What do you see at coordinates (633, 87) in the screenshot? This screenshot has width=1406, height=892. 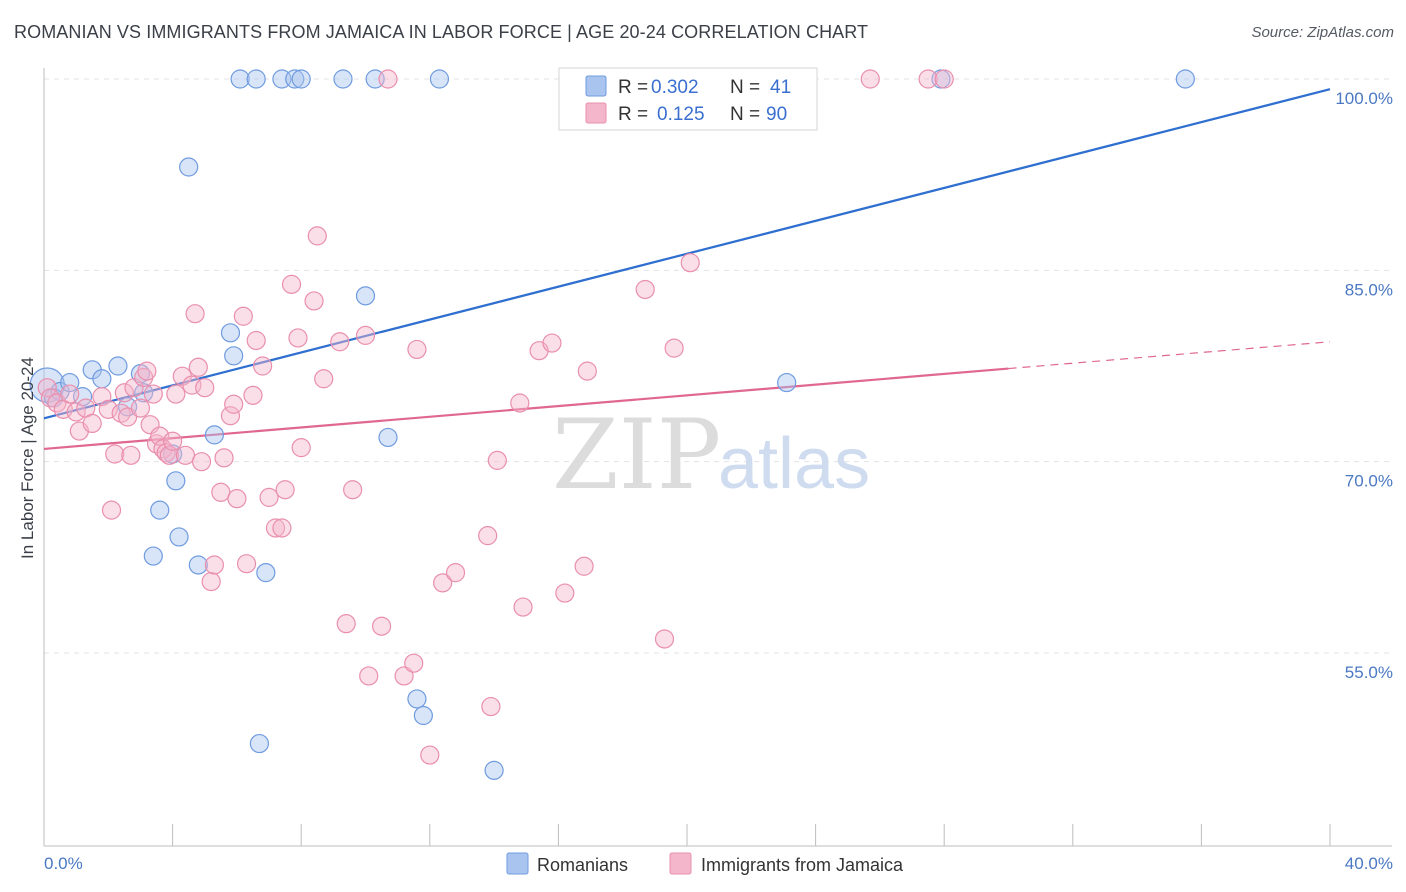 I see `legend-r-label-romanians: R =` at bounding box center [633, 87].